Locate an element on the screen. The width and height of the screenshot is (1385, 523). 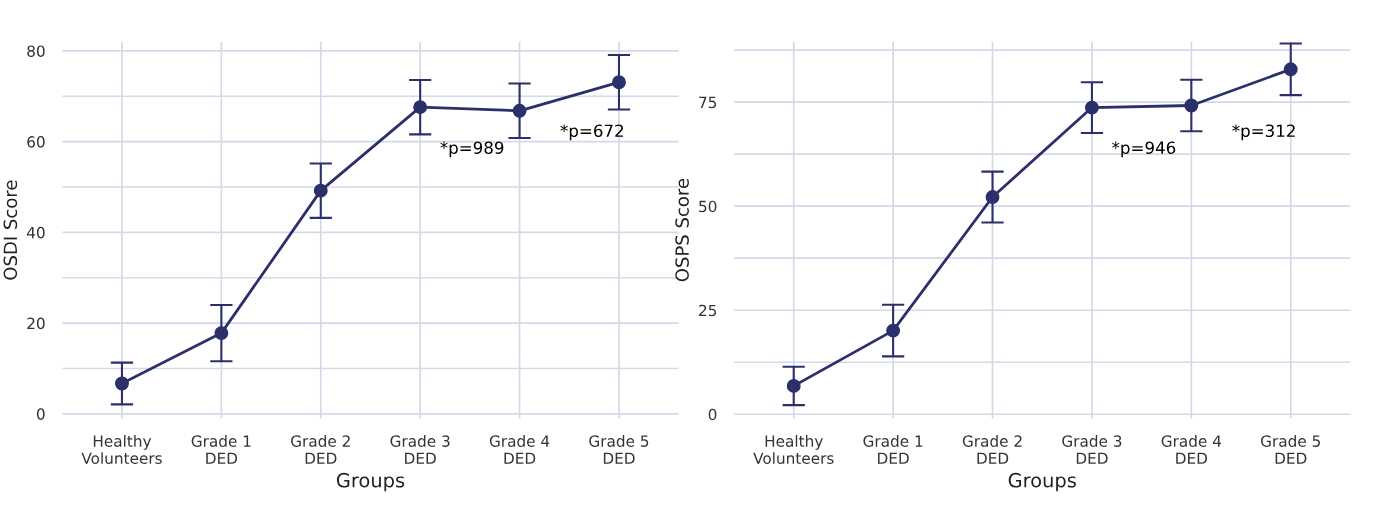
annotation: *p=312 is located at coordinates (1263, 132).